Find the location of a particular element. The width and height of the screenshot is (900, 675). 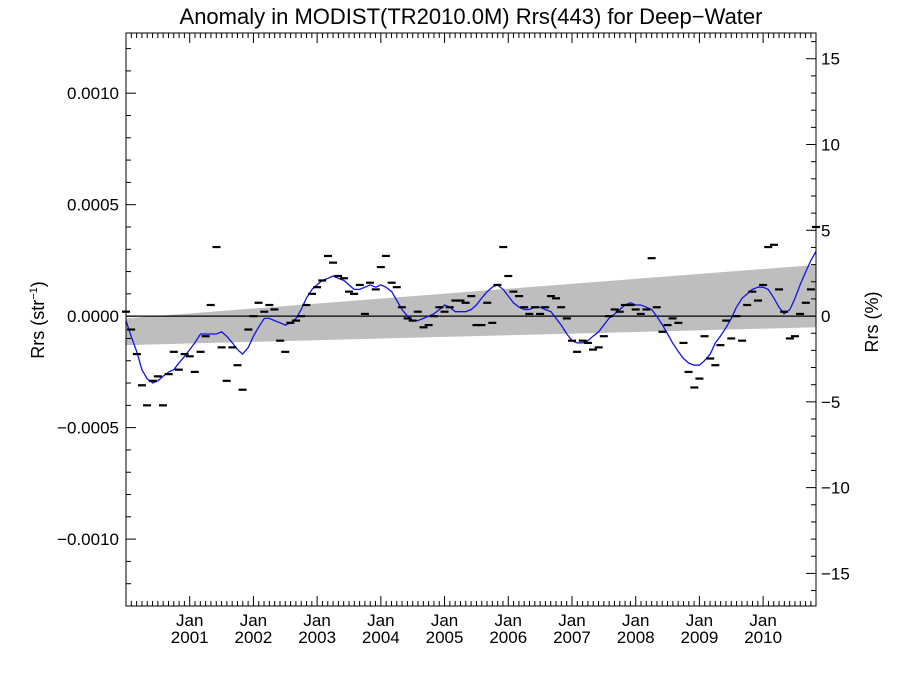

x-tick-year-label: 2008 is located at coordinates (636, 637).